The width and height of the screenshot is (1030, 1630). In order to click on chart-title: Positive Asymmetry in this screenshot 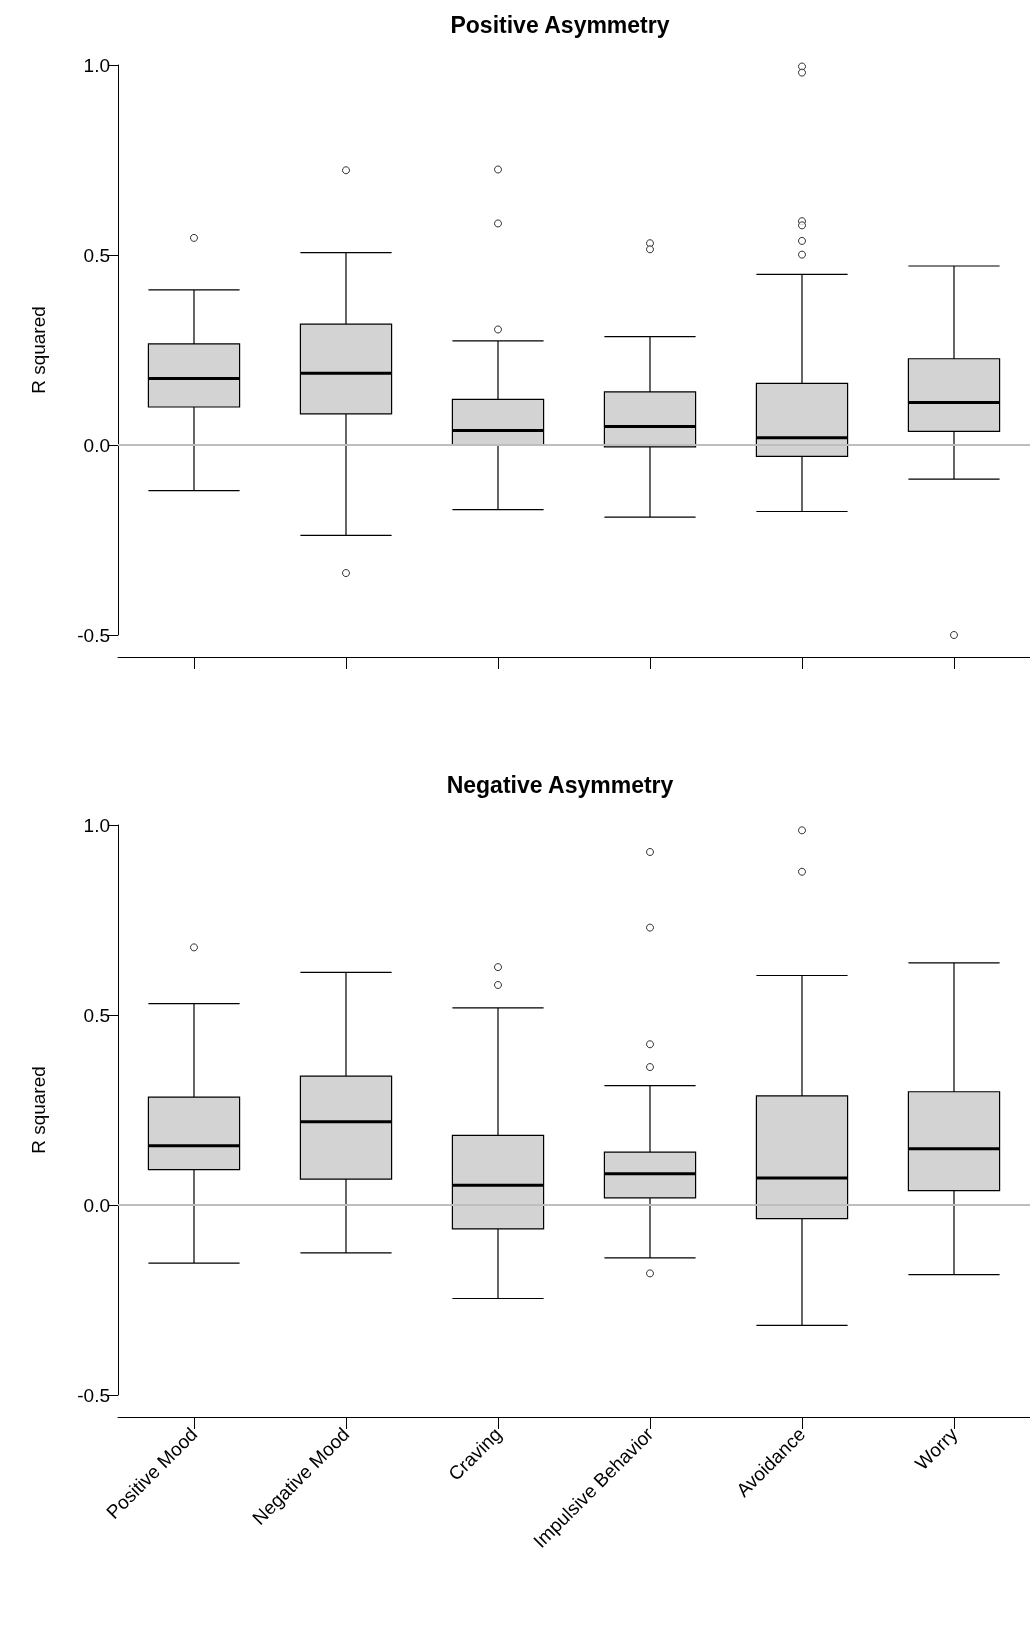, I will do `click(560, 24)`.